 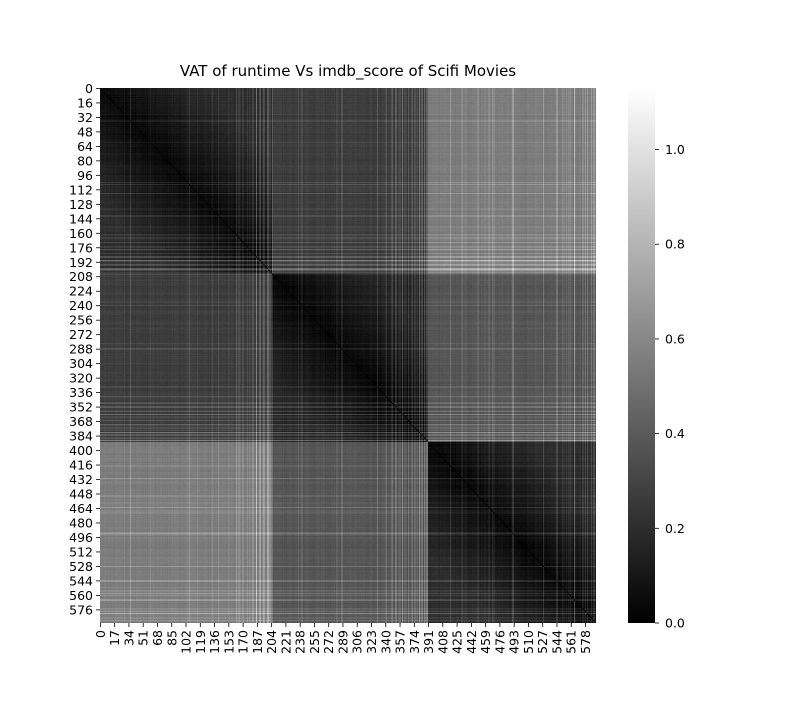 What do you see at coordinates (675, 623) in the screenshot?
I see `colorbar-tick-label: 0.0` at bounding box center [675, 623].